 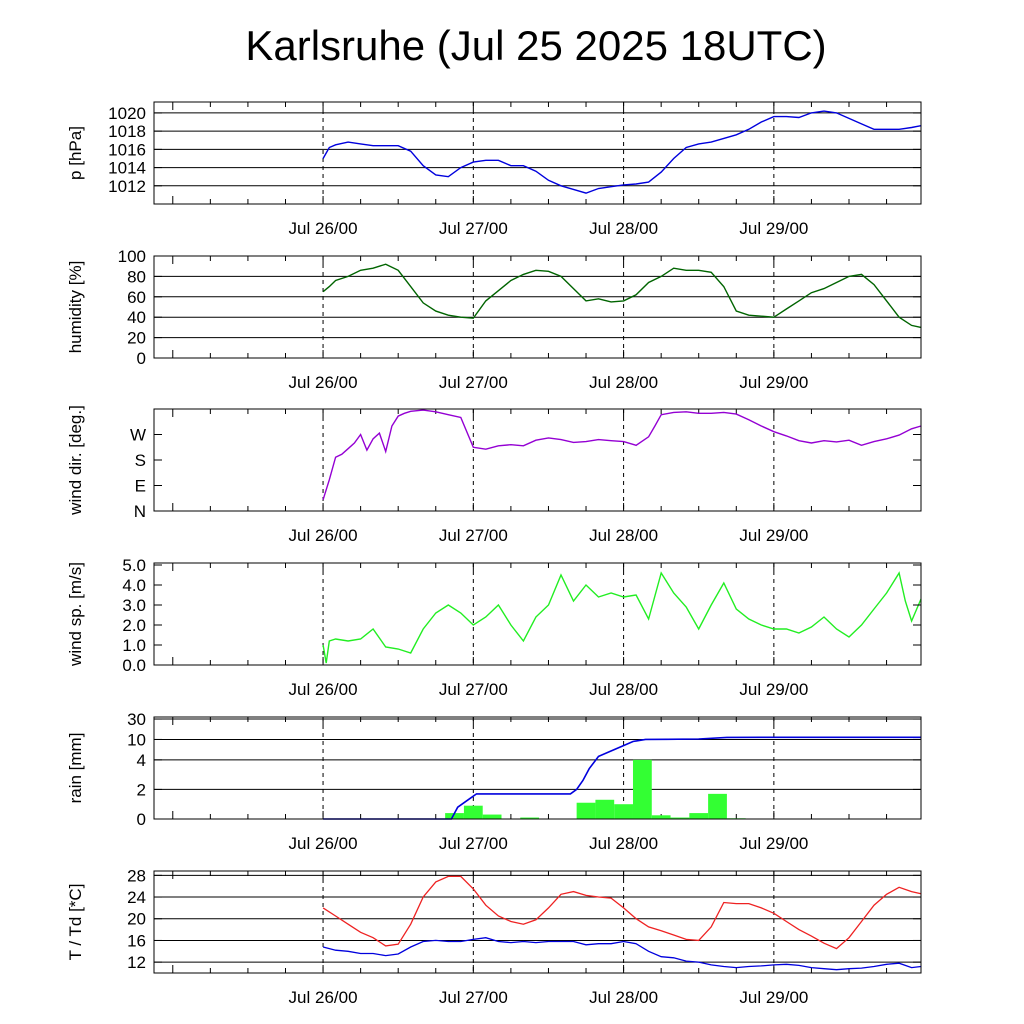 I want to click on y-tick-label: 100, so click(x=132, y=256).